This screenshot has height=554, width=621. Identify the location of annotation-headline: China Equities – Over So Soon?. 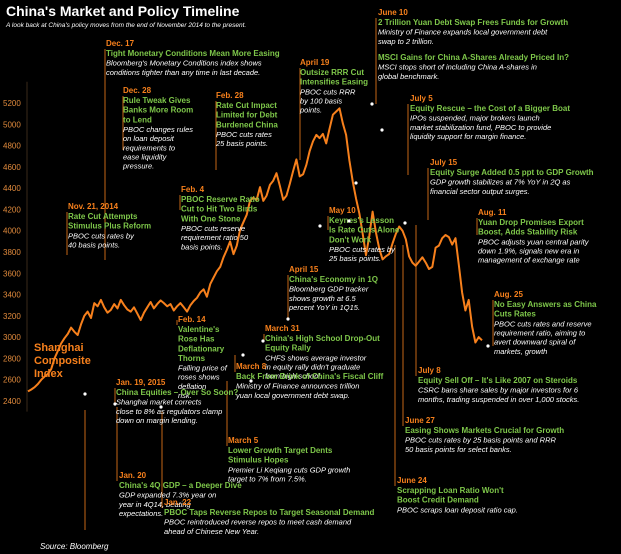
(177, 392).